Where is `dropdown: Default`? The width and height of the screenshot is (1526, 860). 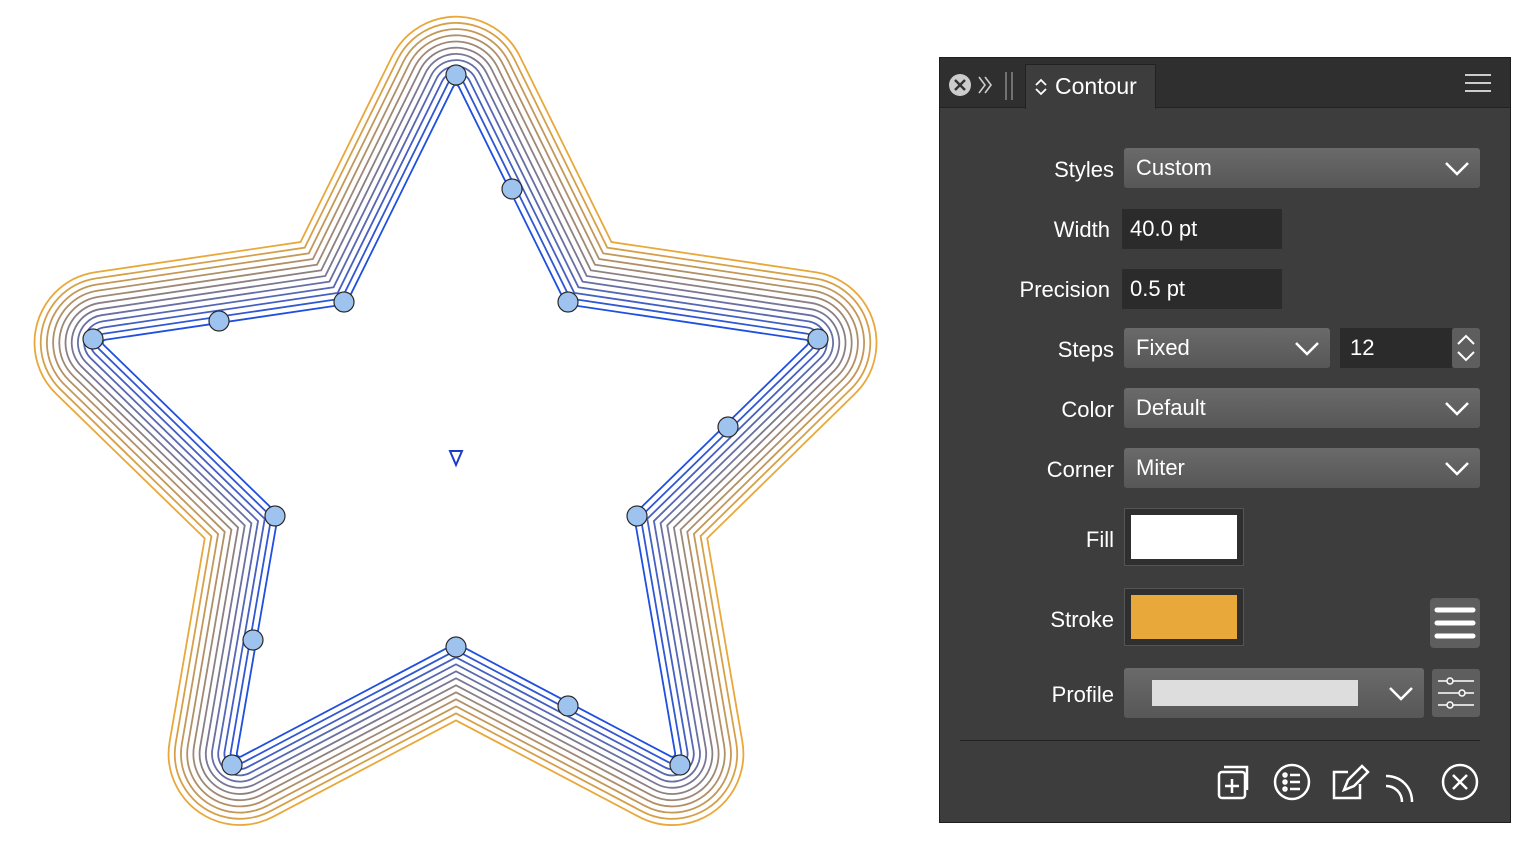
dropdown: Default is located at coordinates (1302, 408).